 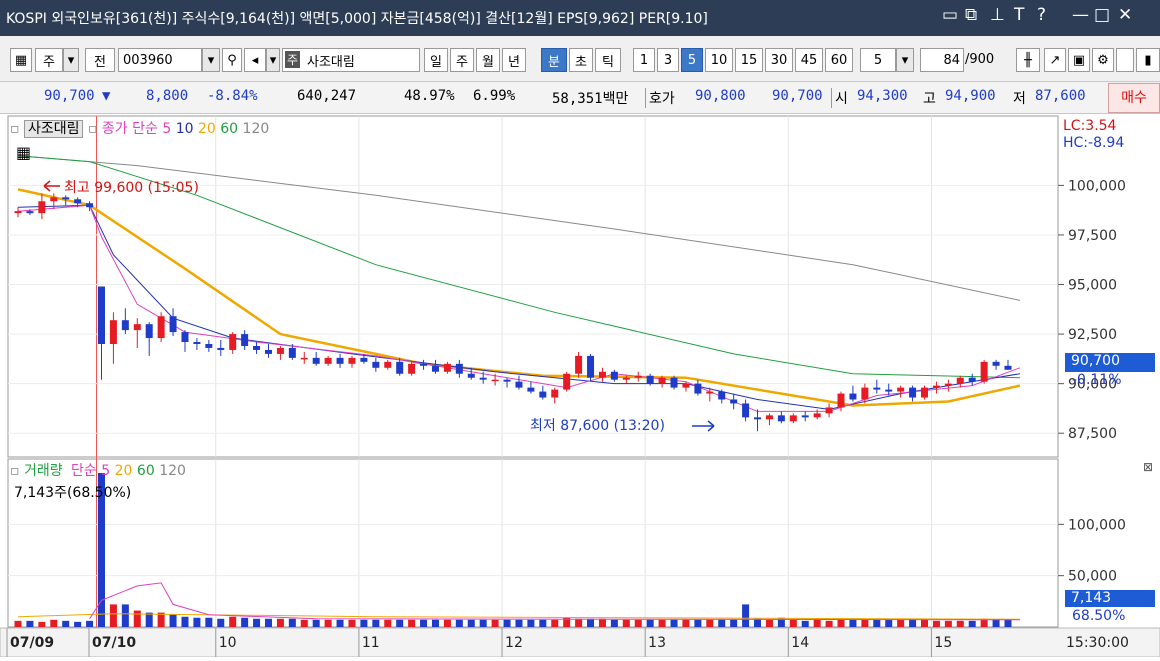 I want to click on price-change: 8,800, so click(x=167, y=96).